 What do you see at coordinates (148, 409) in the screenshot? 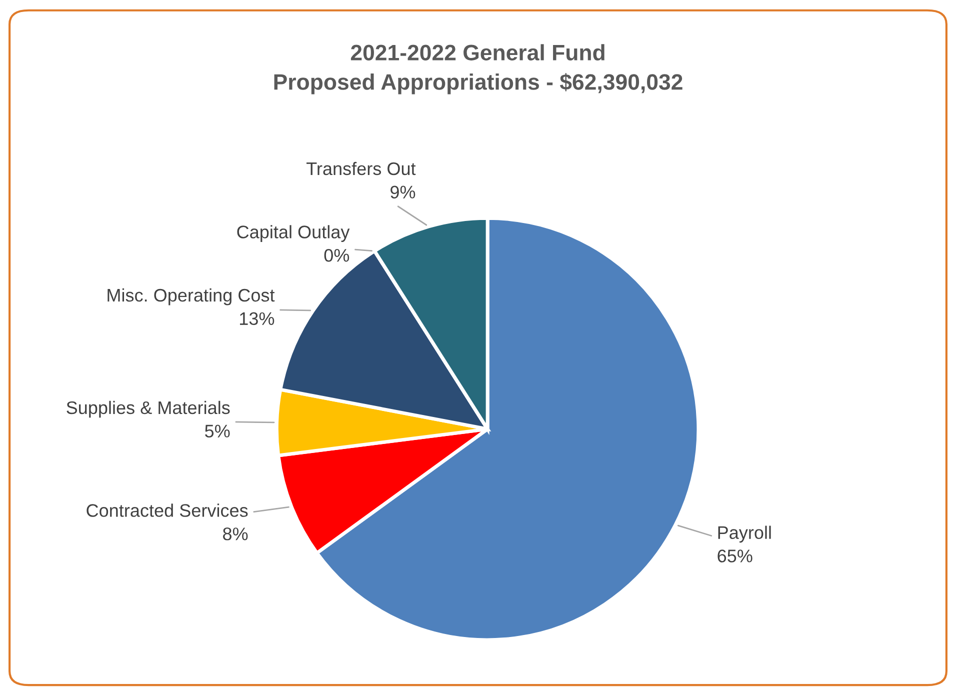
I see `slice-label: Supplies & Materials` at bounding box center [148, 409].